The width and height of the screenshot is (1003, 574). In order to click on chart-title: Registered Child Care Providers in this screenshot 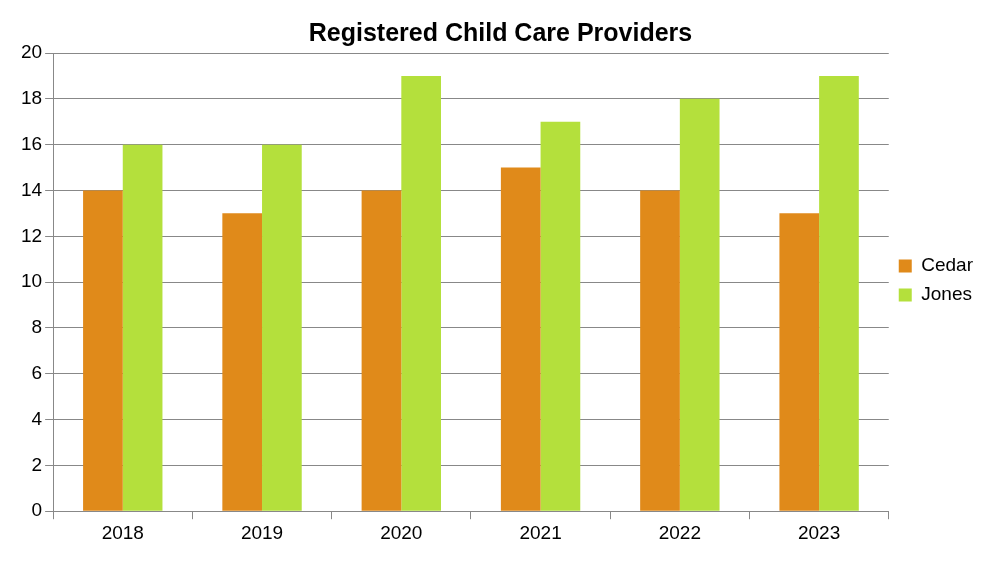, I will do `click(500, 31)`.